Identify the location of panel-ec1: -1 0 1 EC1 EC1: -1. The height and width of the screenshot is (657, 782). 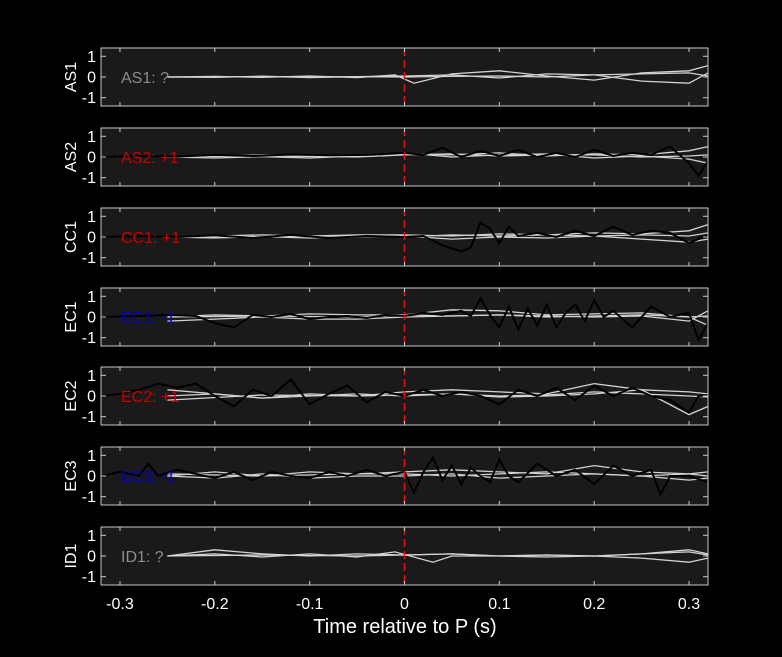
(386, 317).